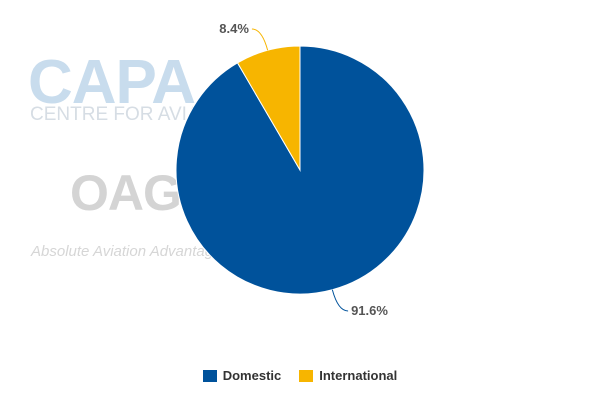 The height and width of the screenshot is (400, 600). I want to click on pie-slice-international, so click(268, 108).